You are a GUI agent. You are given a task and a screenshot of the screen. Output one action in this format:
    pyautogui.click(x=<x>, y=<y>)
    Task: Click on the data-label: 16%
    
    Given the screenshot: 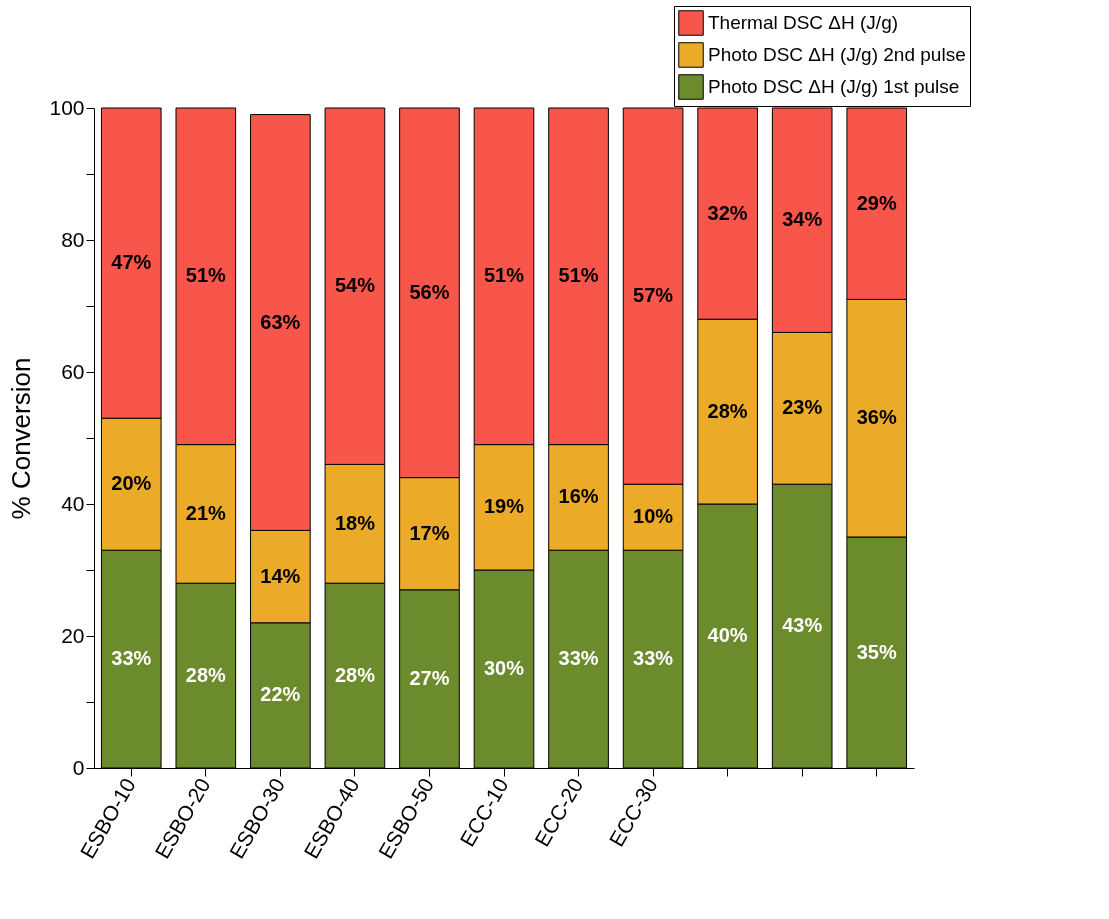 What is the action you would take?
    pyautogui.click(x=578, y=496)
    